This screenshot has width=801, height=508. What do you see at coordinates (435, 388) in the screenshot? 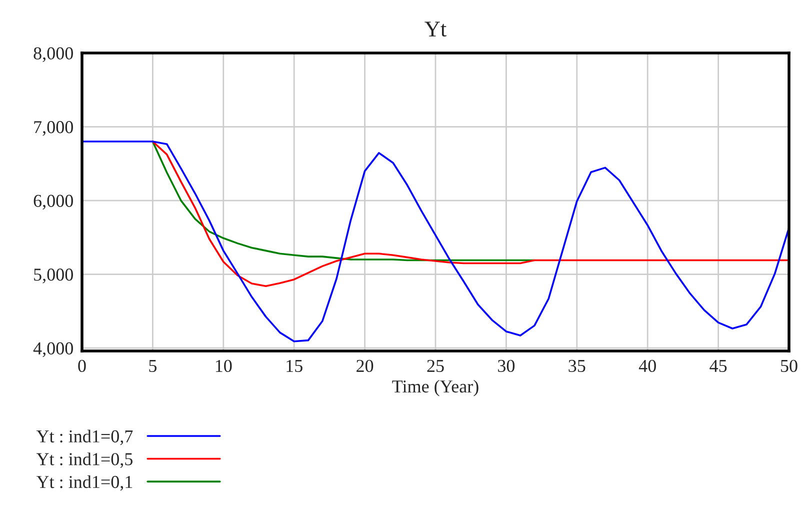
I see `x-axis-title: Time (Year)` at bounding box center [435, 388].